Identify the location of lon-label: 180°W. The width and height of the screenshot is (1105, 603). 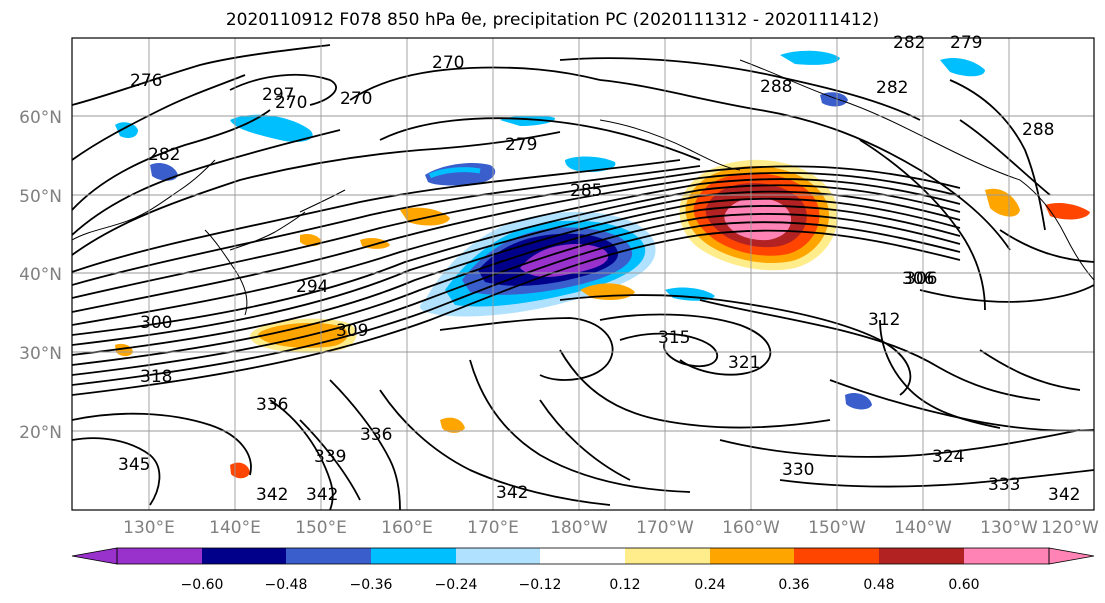
(579, 528).